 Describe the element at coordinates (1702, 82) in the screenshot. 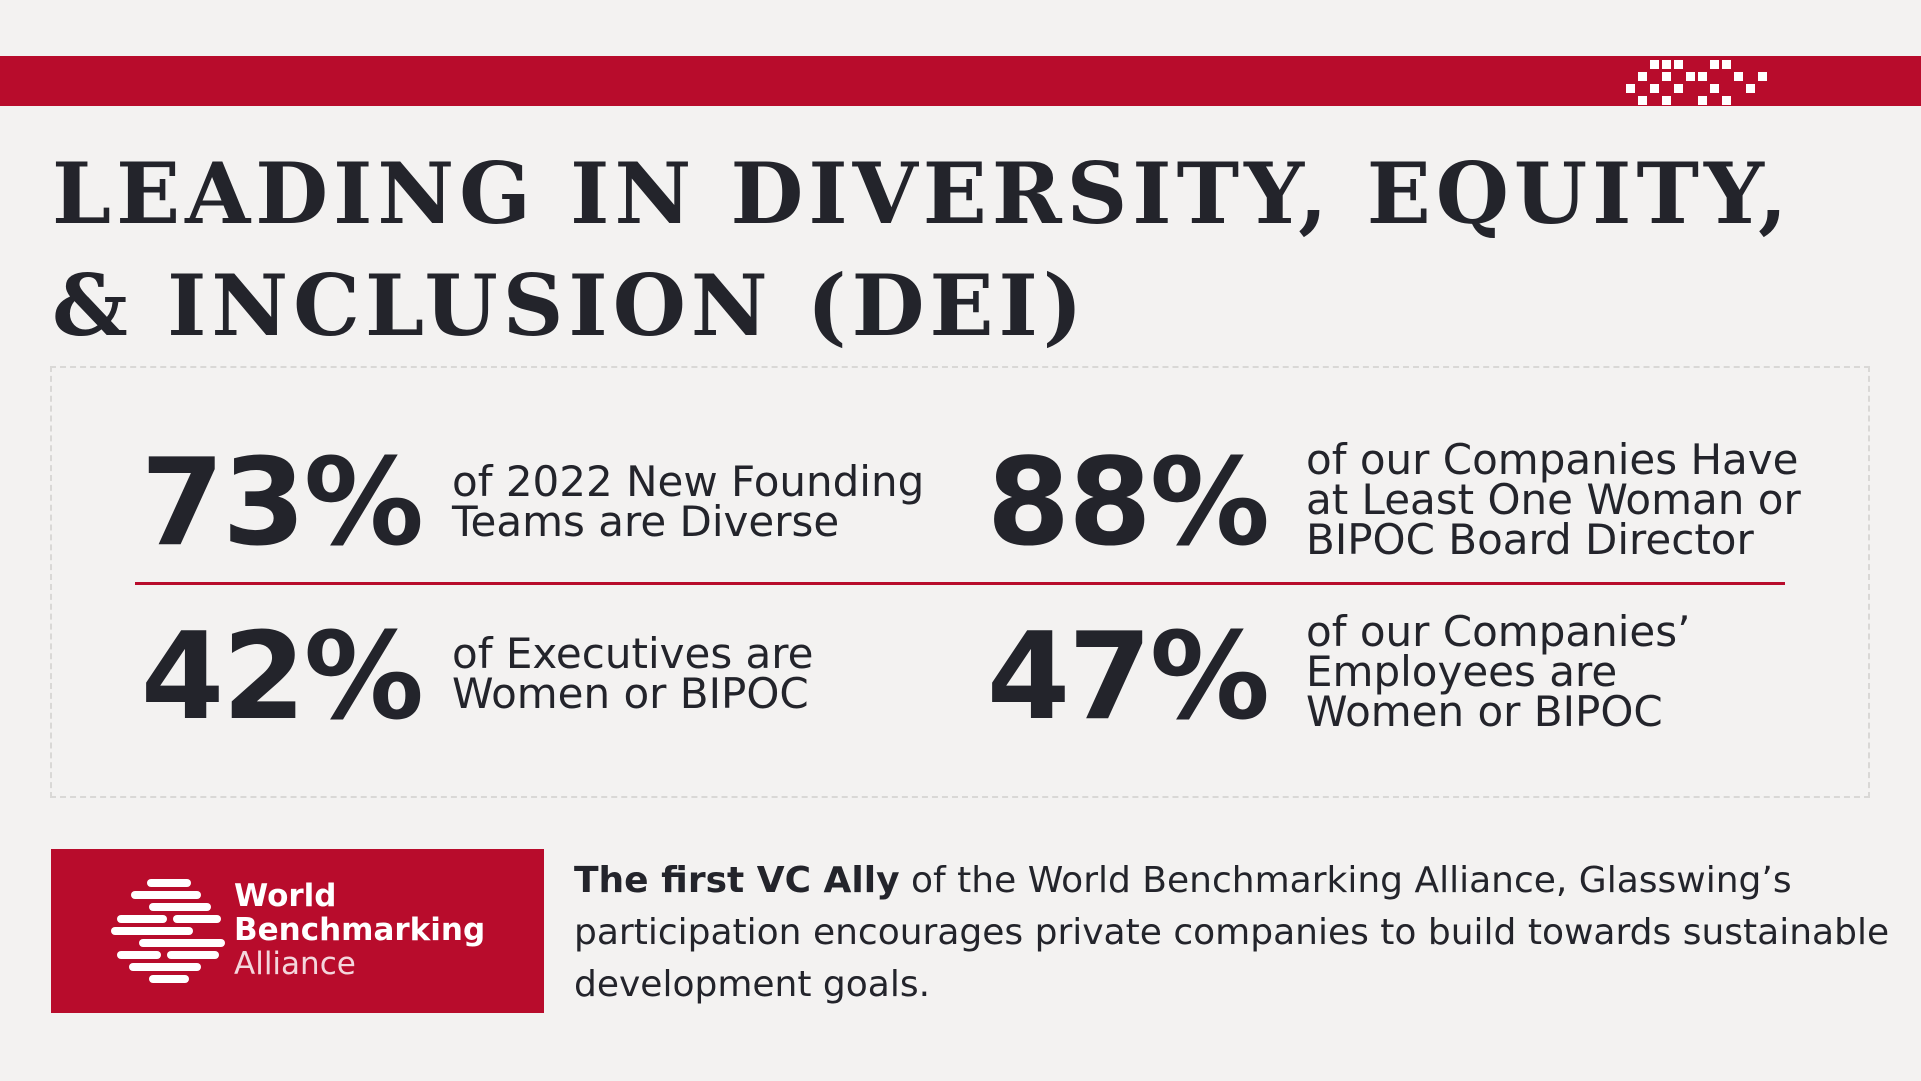

I see `pixel-grid-mark-icon` at that location.